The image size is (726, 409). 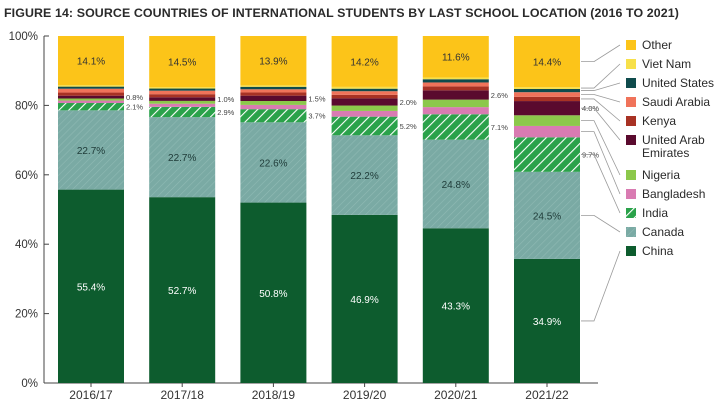 What do you see at coordinates (659, 121) in the screenshot?
I see `legend-label: Kenya` at bounding box center [659, 121].